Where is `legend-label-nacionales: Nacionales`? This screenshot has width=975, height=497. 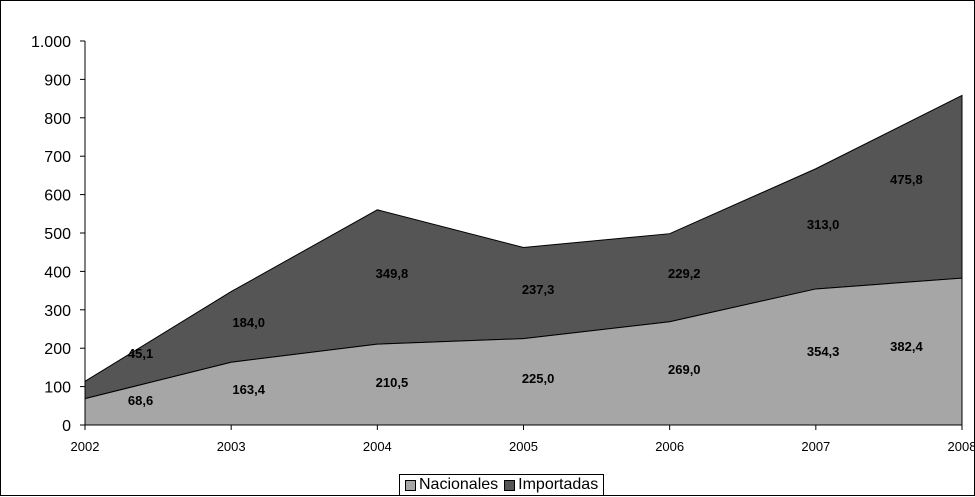 legend-label-nacionales: Nacionales is located at coordinates (459, 484).